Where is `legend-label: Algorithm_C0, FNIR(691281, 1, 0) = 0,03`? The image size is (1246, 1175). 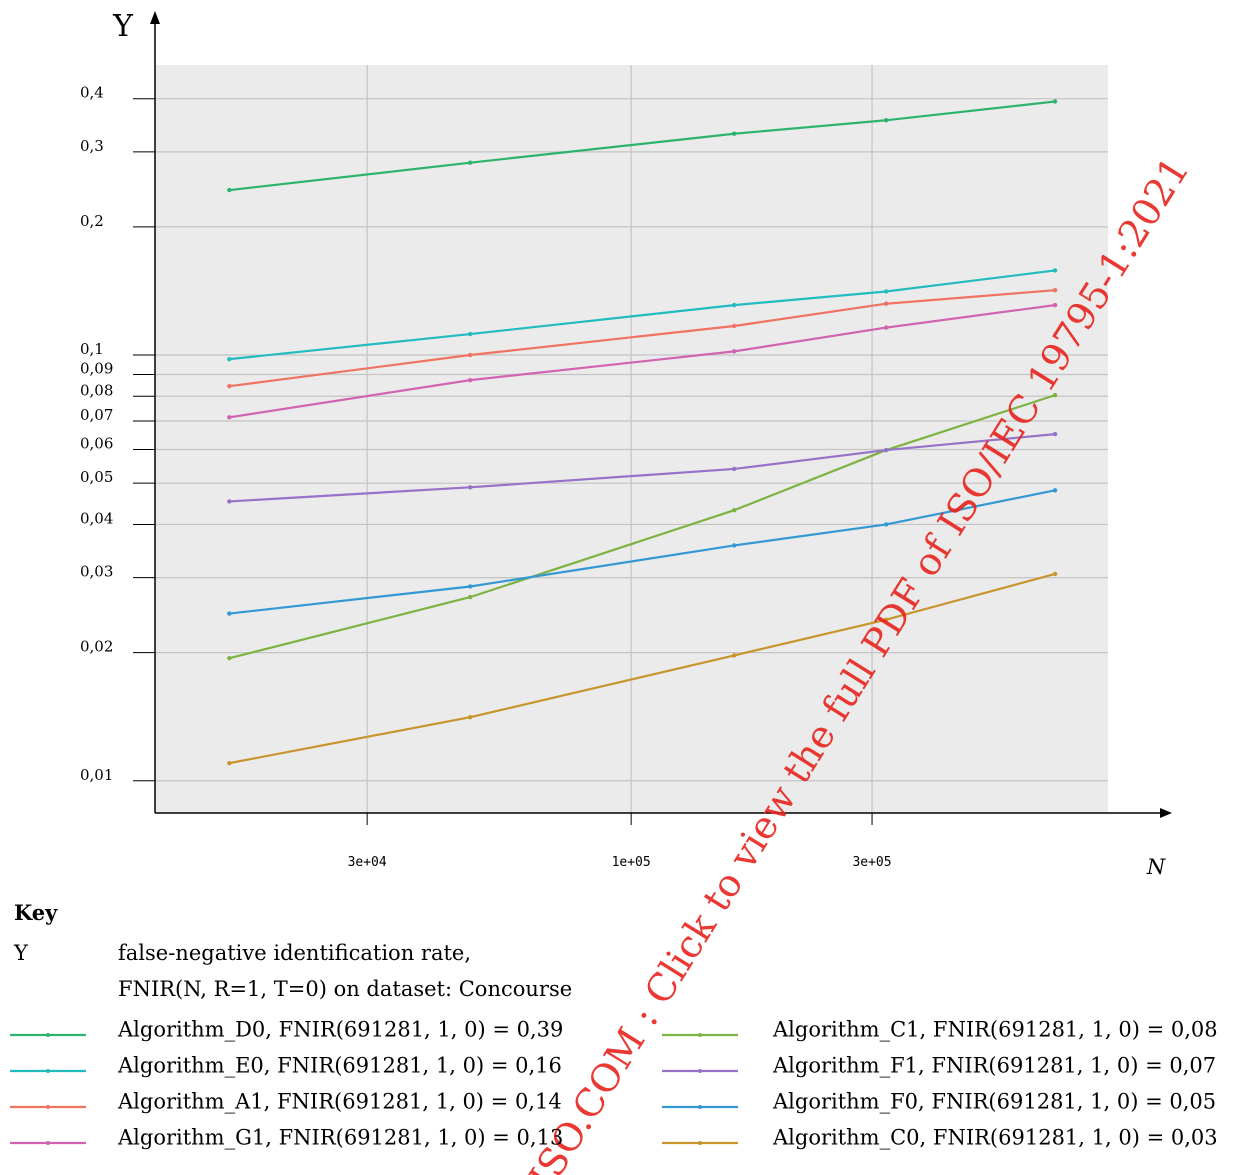 legend-label: Algorithm_C0, FNIR(691281, 1, 0) = 0,03 is located at coordinates (995, 1138).